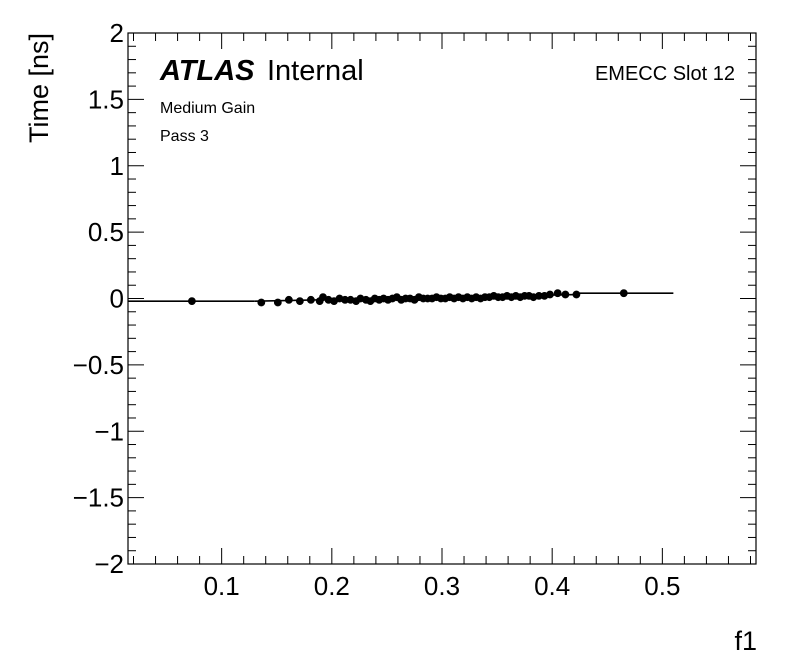  What do you see at coordinates (117, 166) in the screenshot?
I see `y-tick-label: 1` at bounding box center [117, 166].